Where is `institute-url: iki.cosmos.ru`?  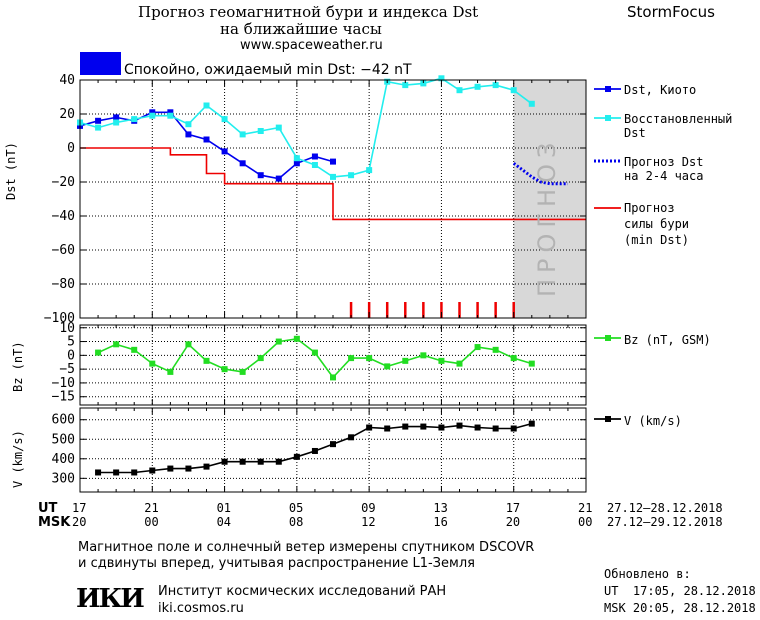 institute-url: iki.cosmos.ru is located at coordinates (201, 608).